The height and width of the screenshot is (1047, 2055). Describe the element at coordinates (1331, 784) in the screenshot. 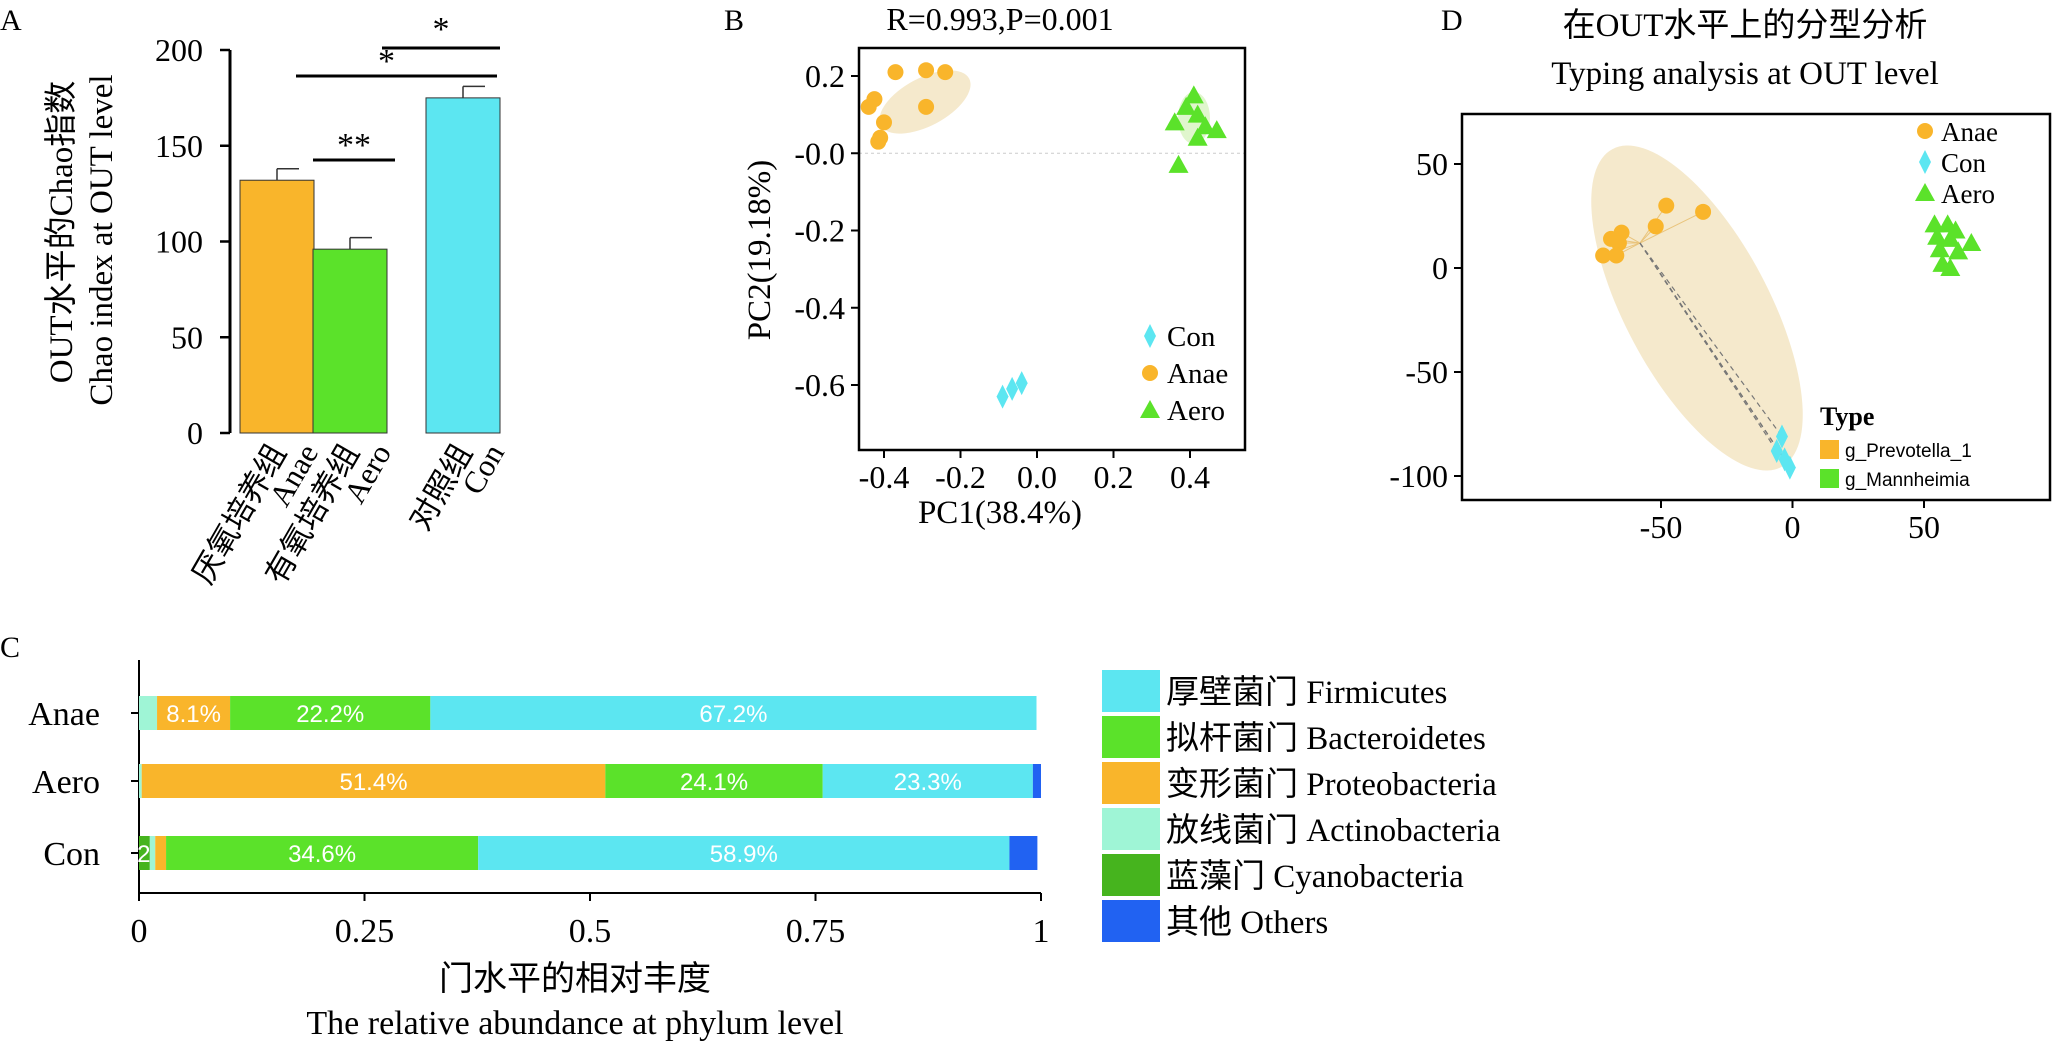

I see `legend-label-proteobacteria: 变形菌门 Proteobacteria` at that location.